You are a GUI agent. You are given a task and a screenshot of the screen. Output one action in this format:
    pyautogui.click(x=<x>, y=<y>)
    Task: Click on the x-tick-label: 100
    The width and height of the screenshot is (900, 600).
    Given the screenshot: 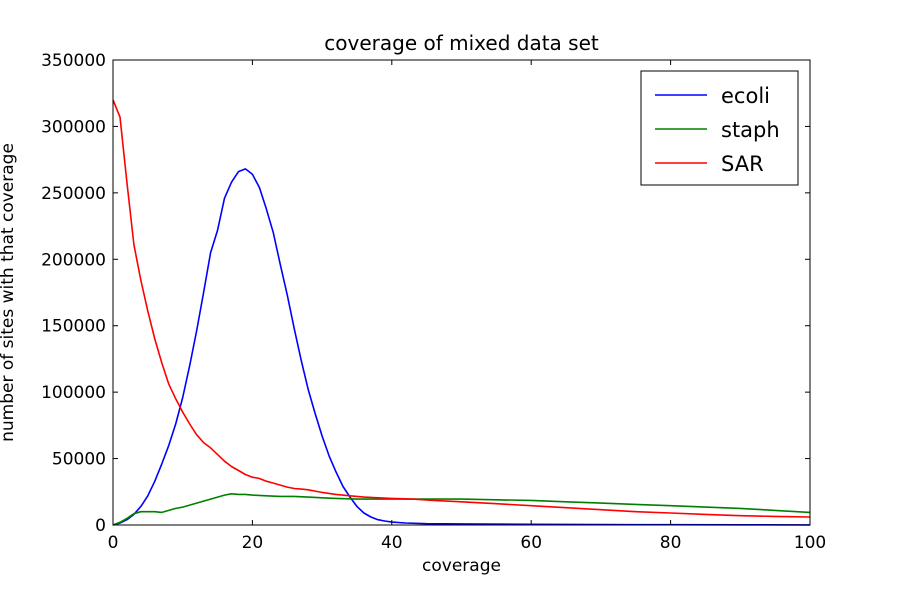 What is the action you would take?
    pyautogui.click(x=810, y=543)
    